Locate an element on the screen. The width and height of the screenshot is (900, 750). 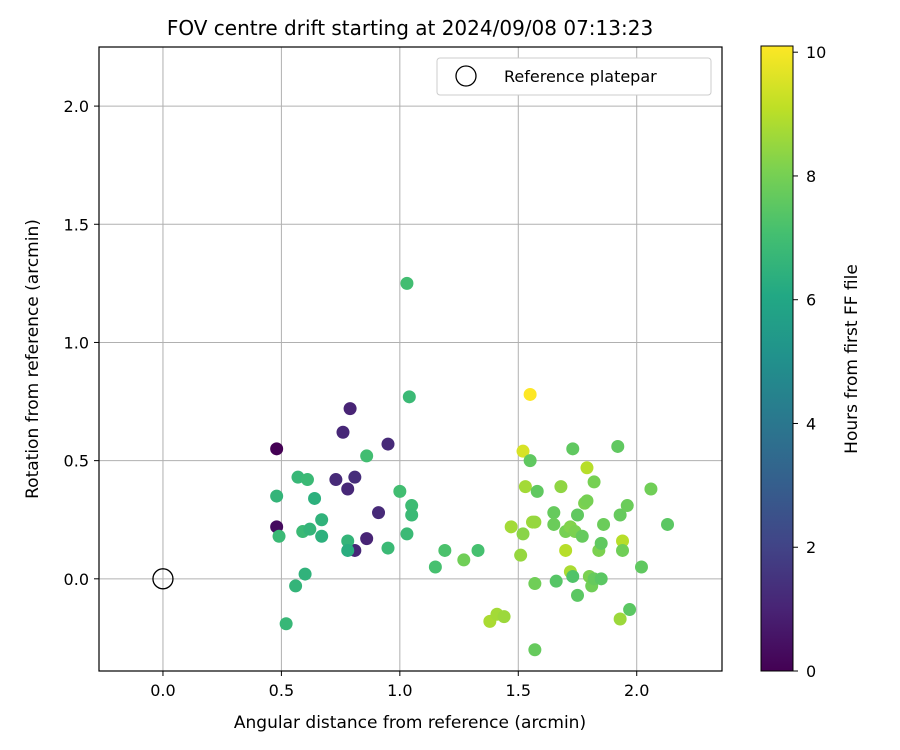
x-axis-label: Angular distance from reference (arcmin) is located at coordinates (410, 723).